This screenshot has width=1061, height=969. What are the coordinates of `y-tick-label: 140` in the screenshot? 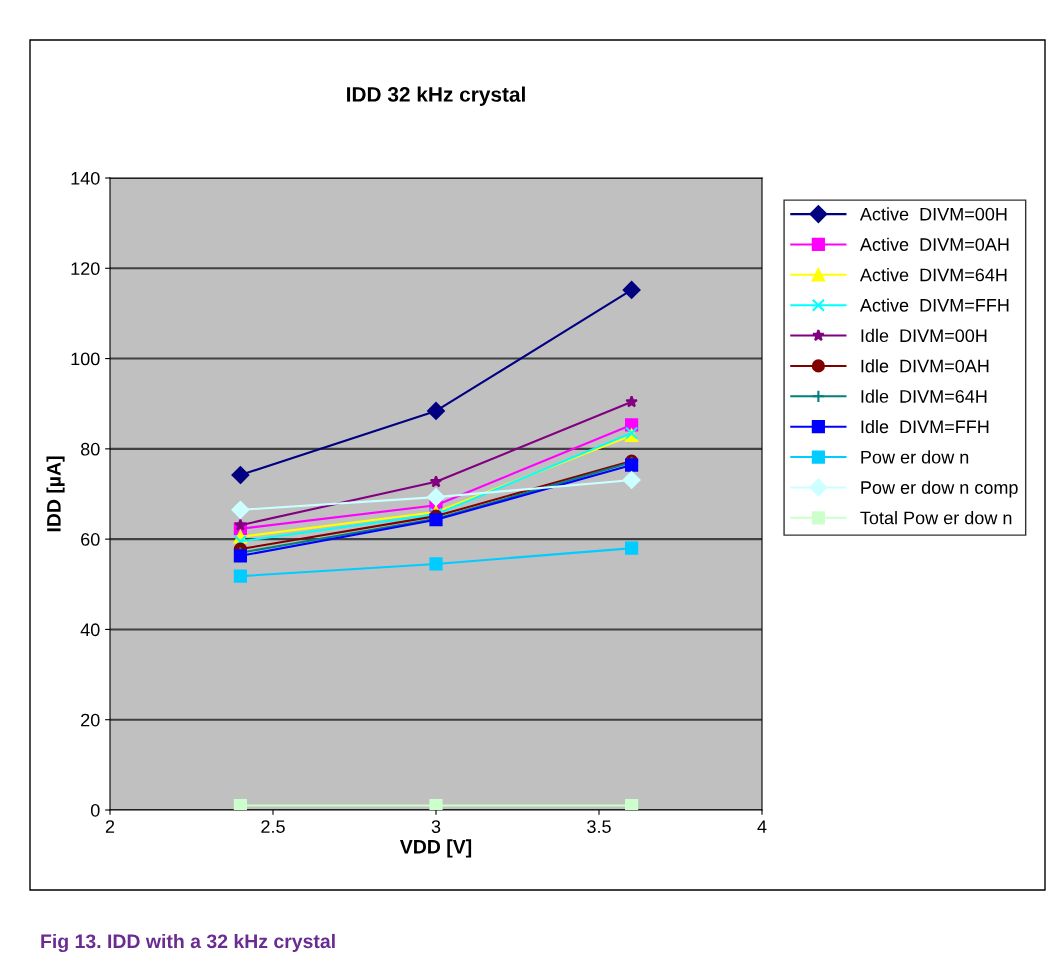 It's located at (85, 178).